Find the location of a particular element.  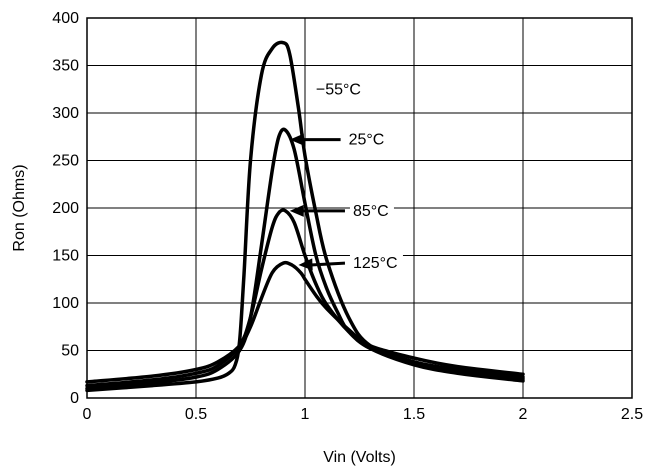

y-tick-label: 100 is located at coordinates (65, 303).